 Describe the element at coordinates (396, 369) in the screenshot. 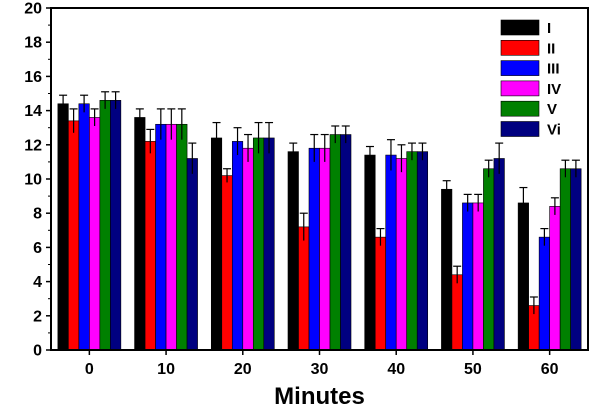

I see `x-tick-label: 40` at that location.